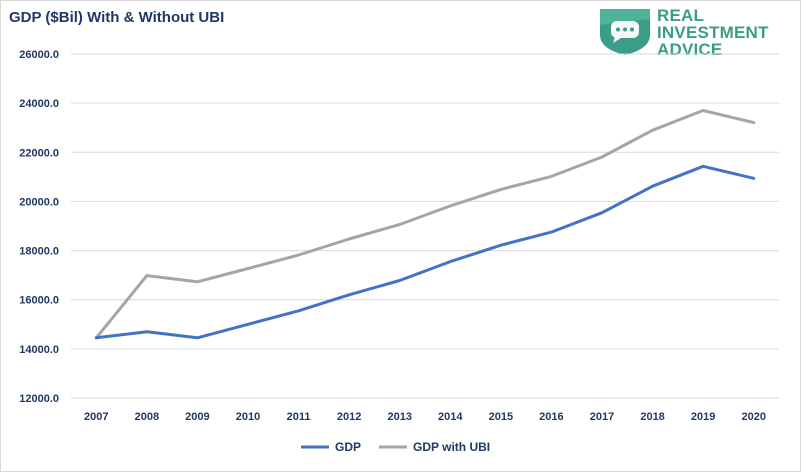 Image resolution: width=801 pixels, height=472 pixels. I want to click on y-tick-label: 16000.0, so click(39, 301).